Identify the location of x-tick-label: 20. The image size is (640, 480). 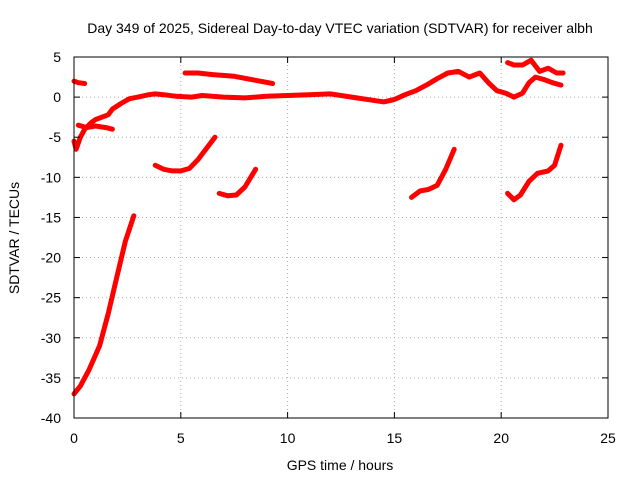
(501, 438).